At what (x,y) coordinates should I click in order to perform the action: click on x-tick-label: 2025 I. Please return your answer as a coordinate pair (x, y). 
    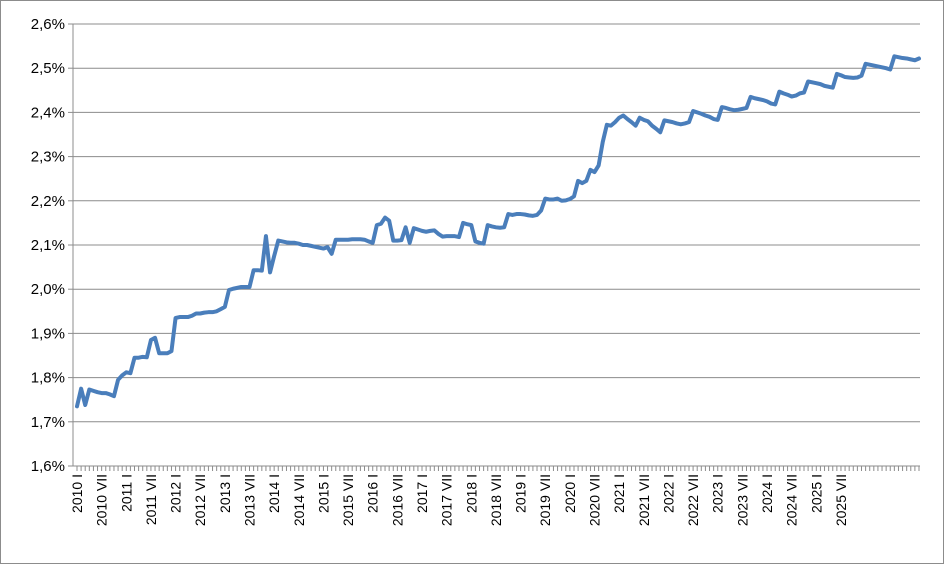
    Looking at the image, I should click on (816, 493).